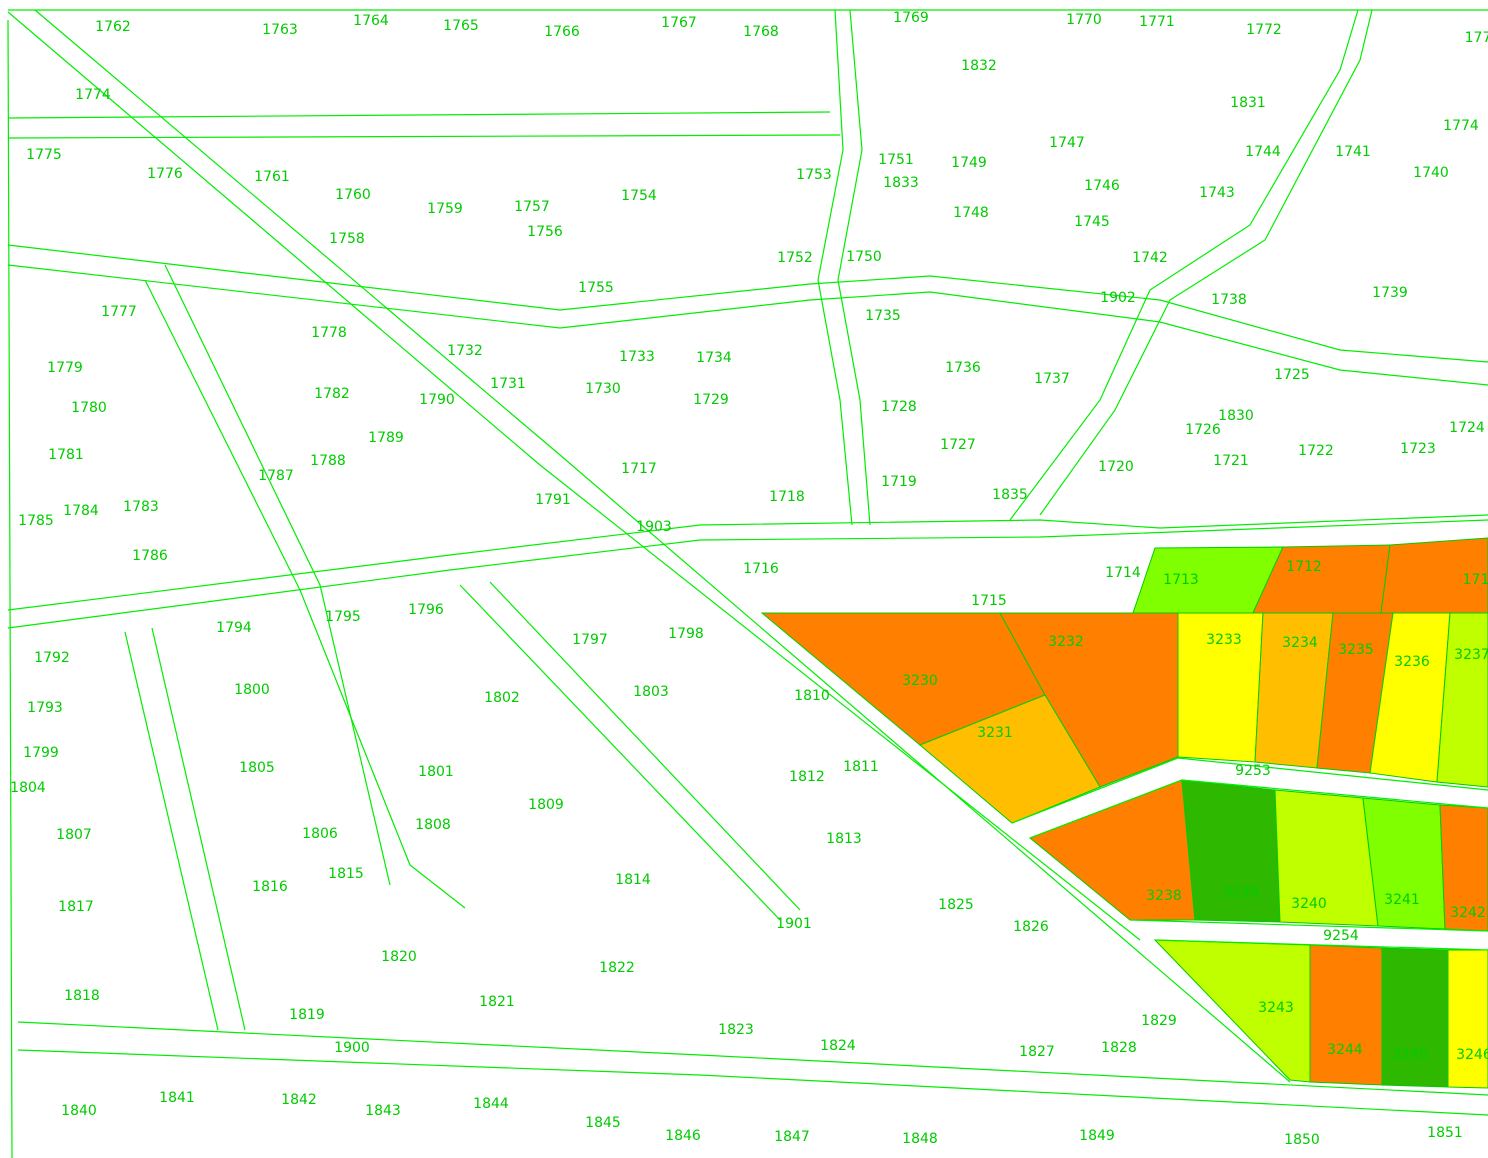 This screenshot has height=1158, width=1488. Describe the element at coordinates (352, 1048) in the screenshot. I see `parcel-label: 1900` at that location.